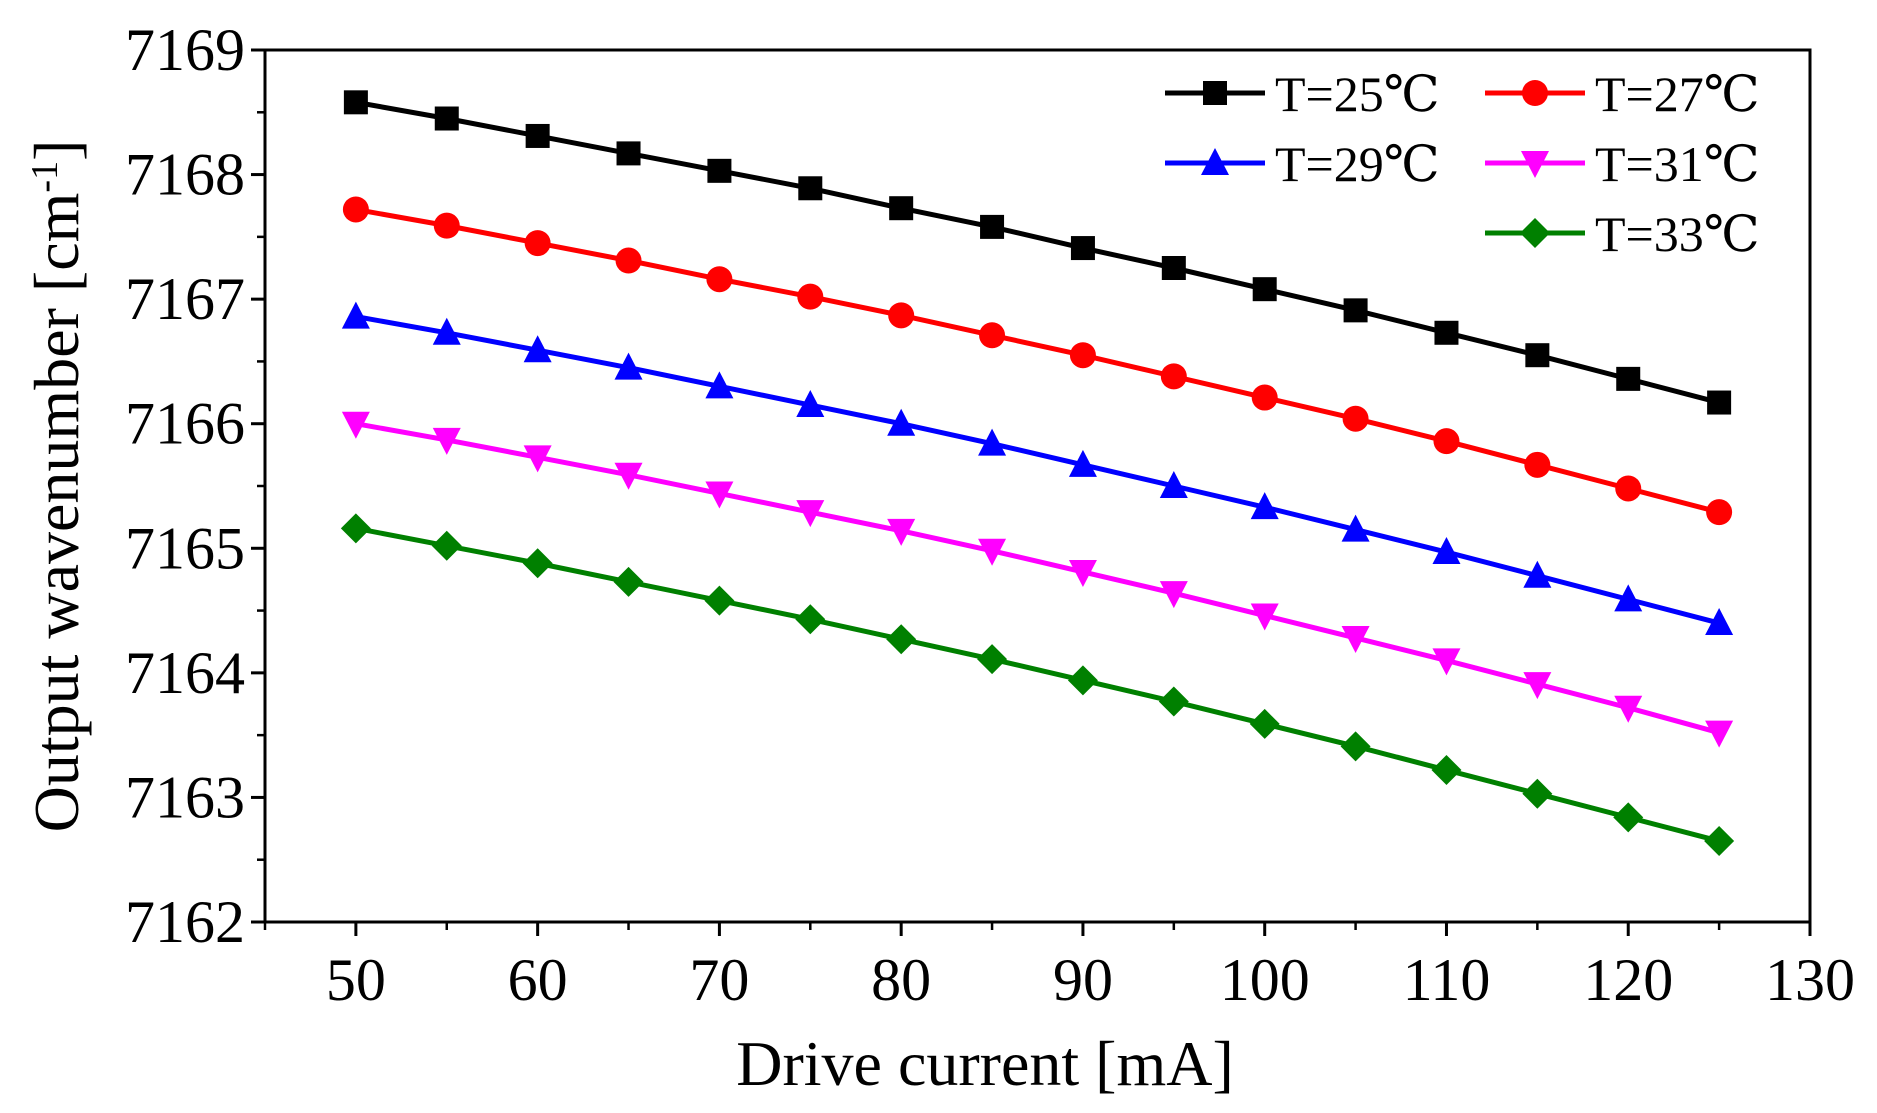 The image size is (1877, 1113). Describe the element at coordinates (1083, 980) in the screenshot. I see `x-tick-label-90: 90` at that location.